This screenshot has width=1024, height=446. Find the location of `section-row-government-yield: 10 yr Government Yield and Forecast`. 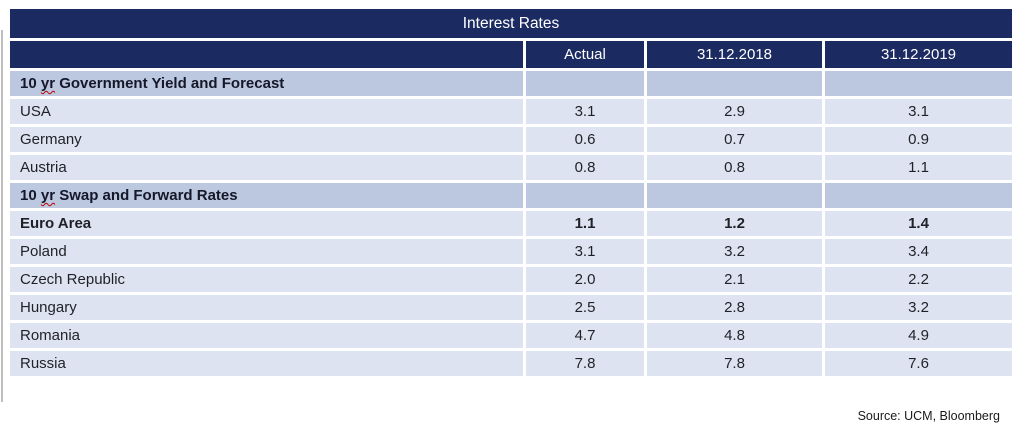

section-row-government-yield: 10 yr Government Yield and Forecast is located at coordinates (511, 83).